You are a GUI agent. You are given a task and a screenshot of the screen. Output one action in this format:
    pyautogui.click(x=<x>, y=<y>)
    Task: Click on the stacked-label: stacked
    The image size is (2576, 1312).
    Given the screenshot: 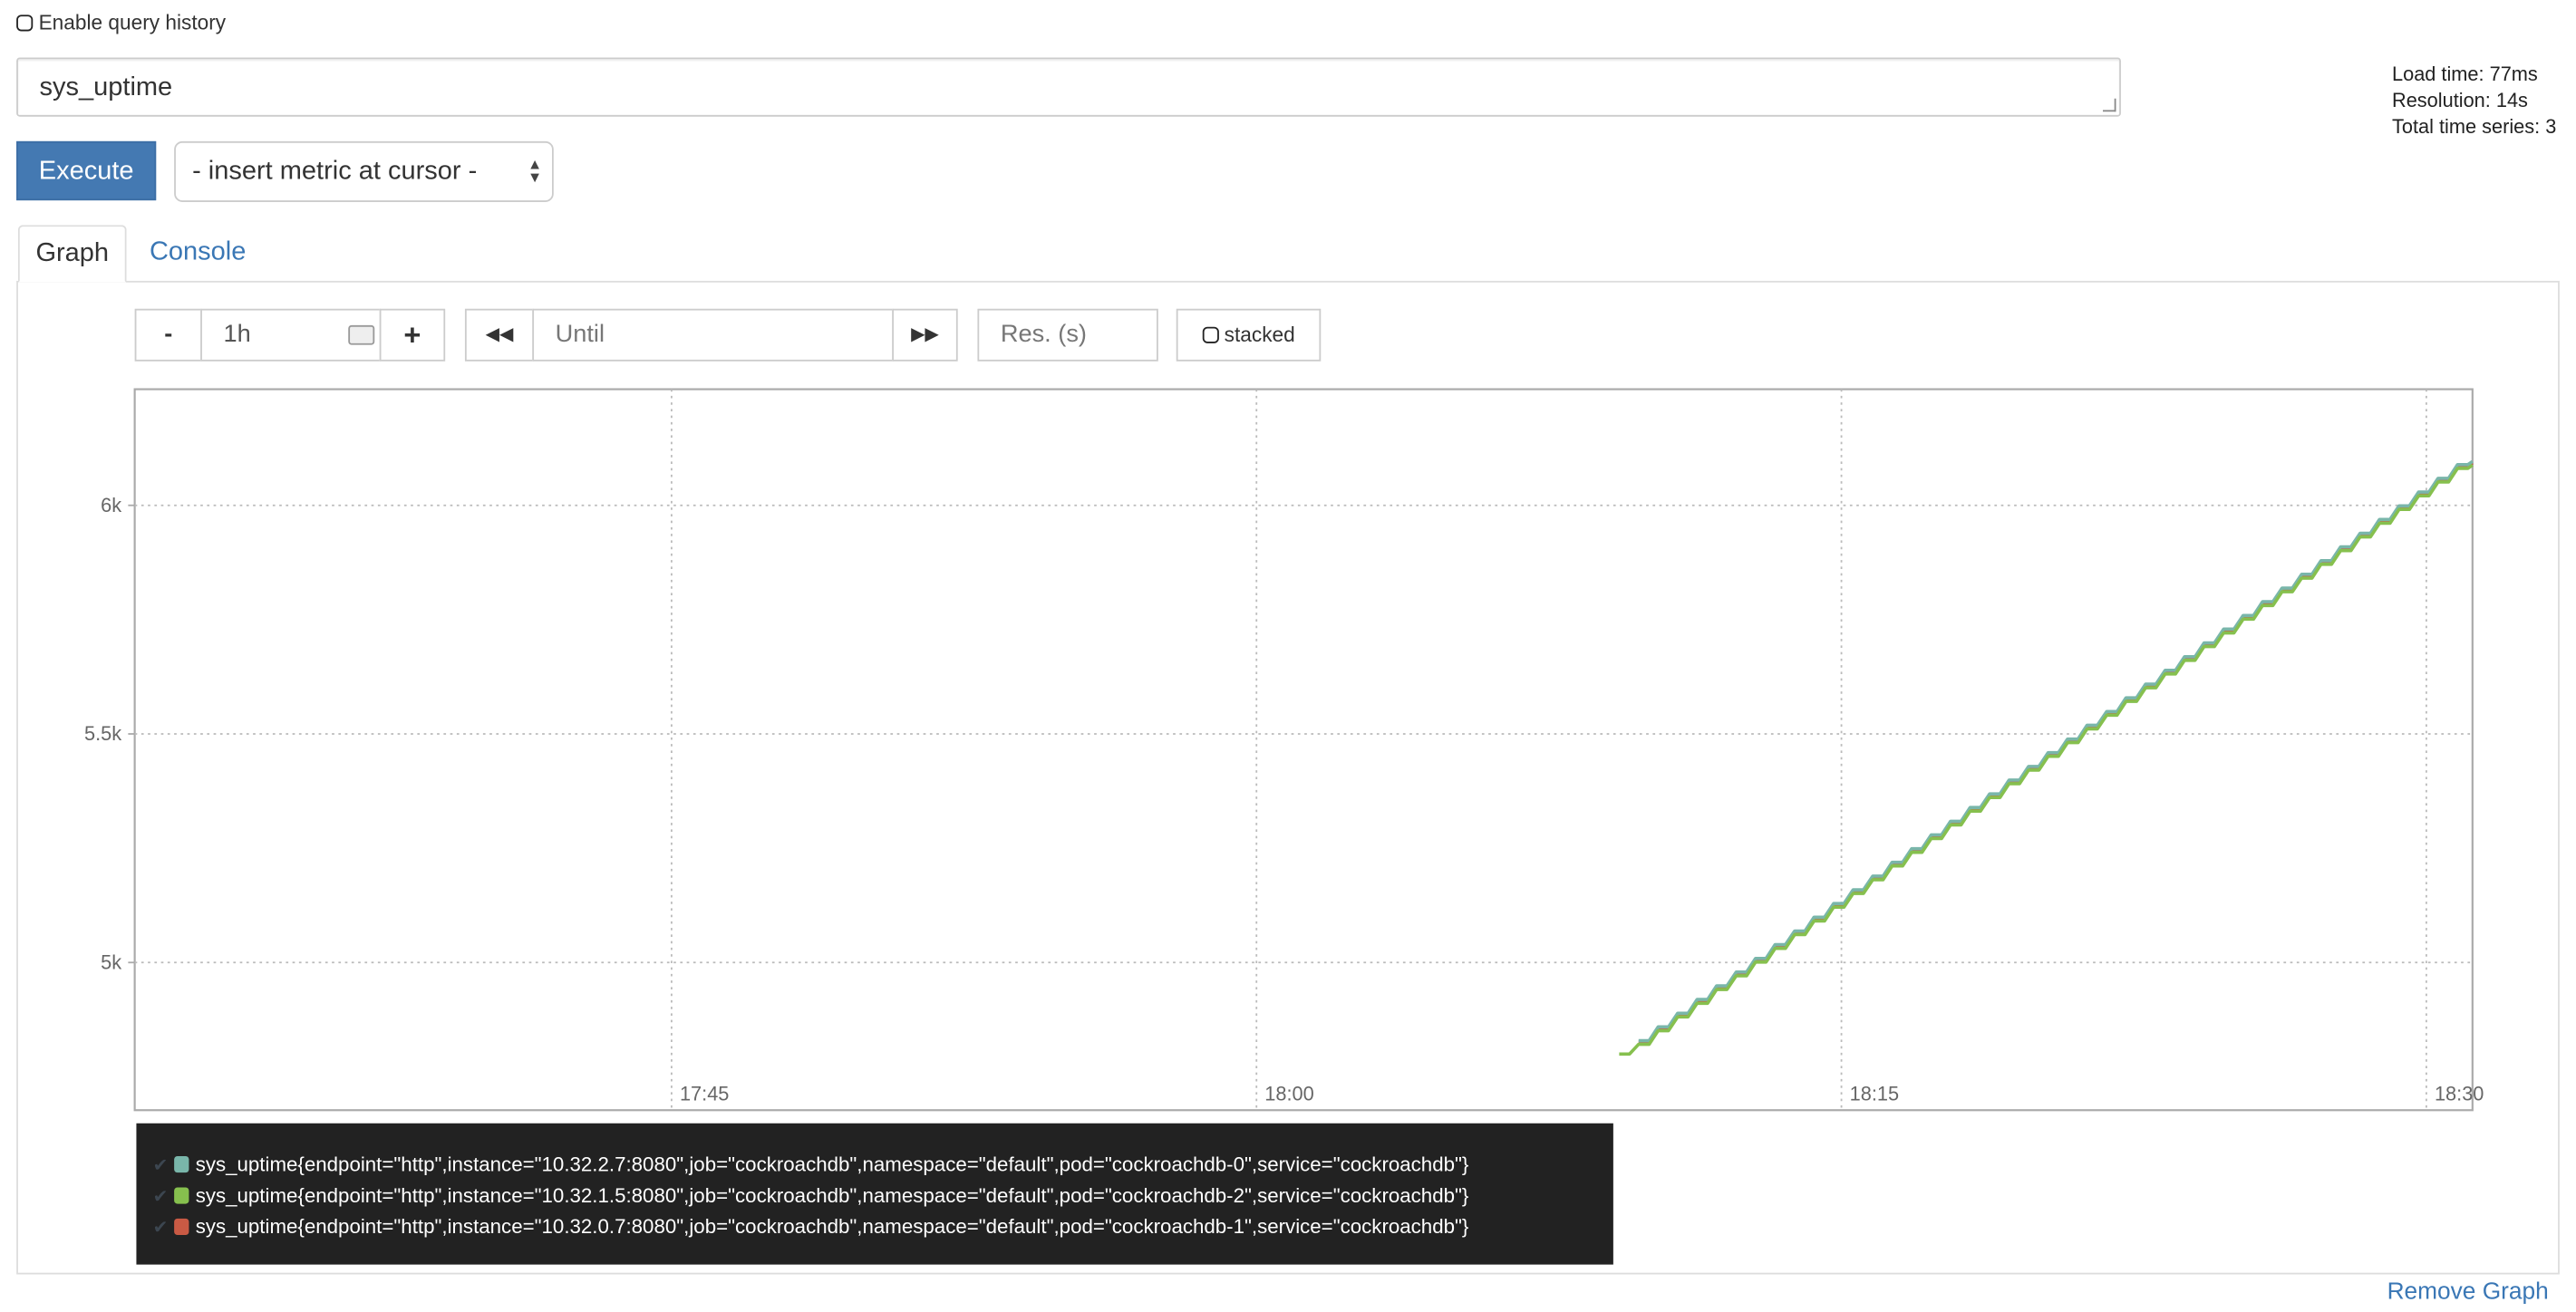 What is the action you would take?
    pyautogui.click(x=1259, y=335)
    